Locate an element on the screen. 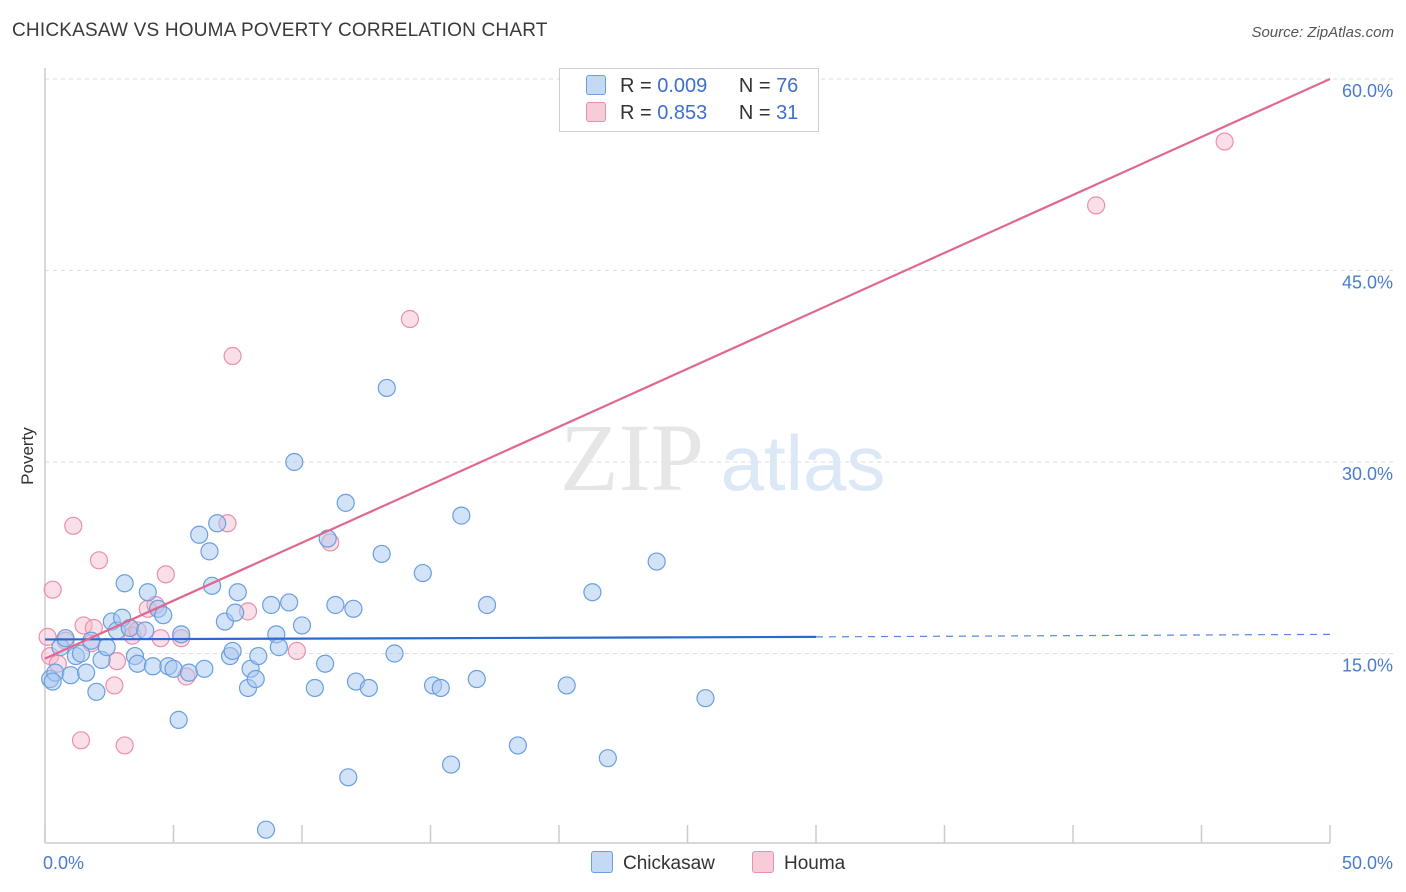  y-tick-label-1: 30.0% is located at coordinates (1367, 474).